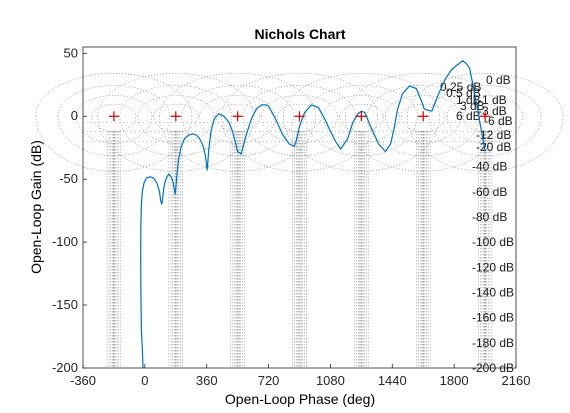 The width and height of the screenshot is (570, 413). I want to click on x-axis-ticks: -360 0 360 720 1080 1440 1800 2160, so click(300, 376).